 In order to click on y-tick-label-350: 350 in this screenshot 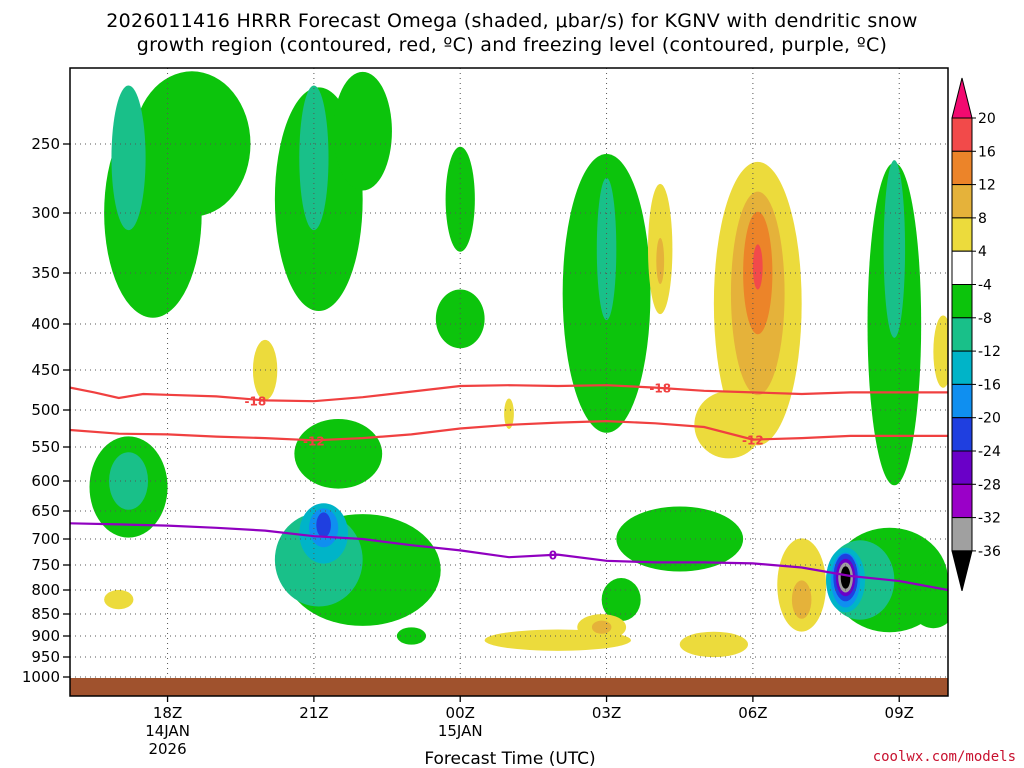, I will do `click(45, 273)`.